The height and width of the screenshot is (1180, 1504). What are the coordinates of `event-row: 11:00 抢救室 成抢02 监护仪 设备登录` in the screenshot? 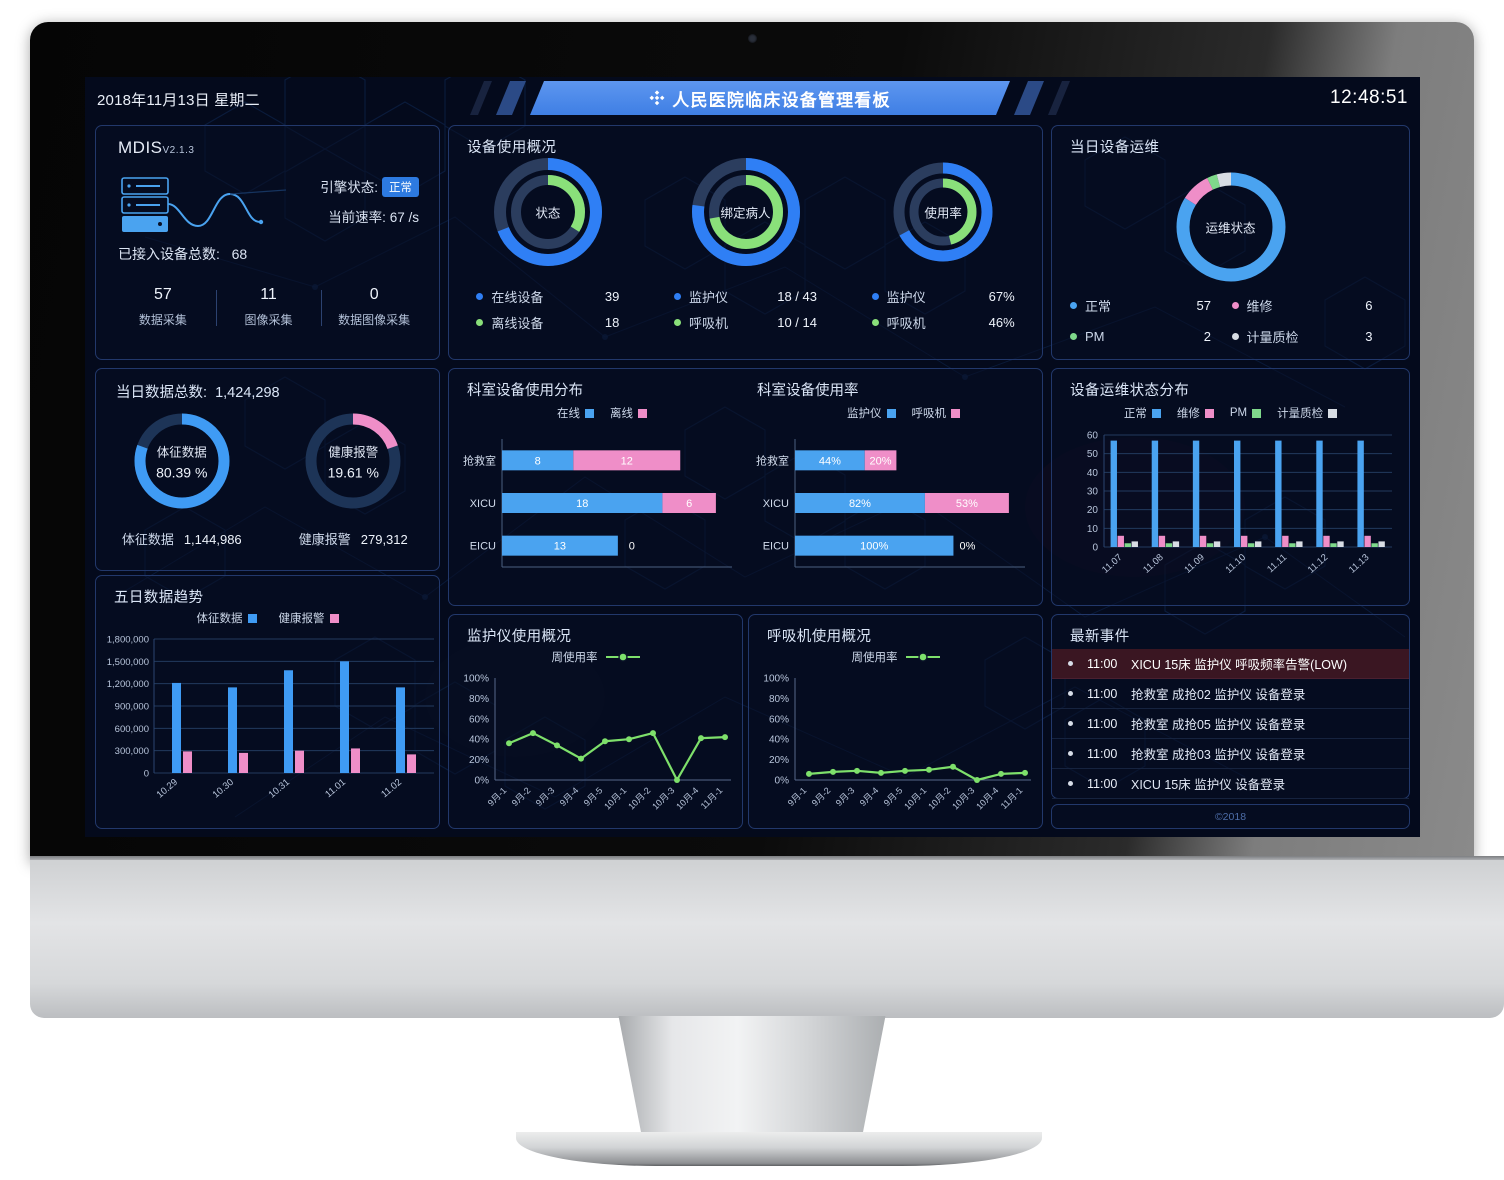 It's located at (1230, 694).